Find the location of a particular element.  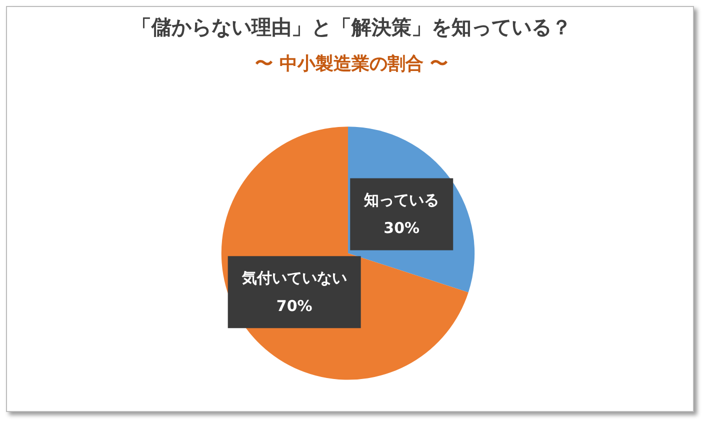

slice-label: 気付いていない is located at coordinates (293, 278).